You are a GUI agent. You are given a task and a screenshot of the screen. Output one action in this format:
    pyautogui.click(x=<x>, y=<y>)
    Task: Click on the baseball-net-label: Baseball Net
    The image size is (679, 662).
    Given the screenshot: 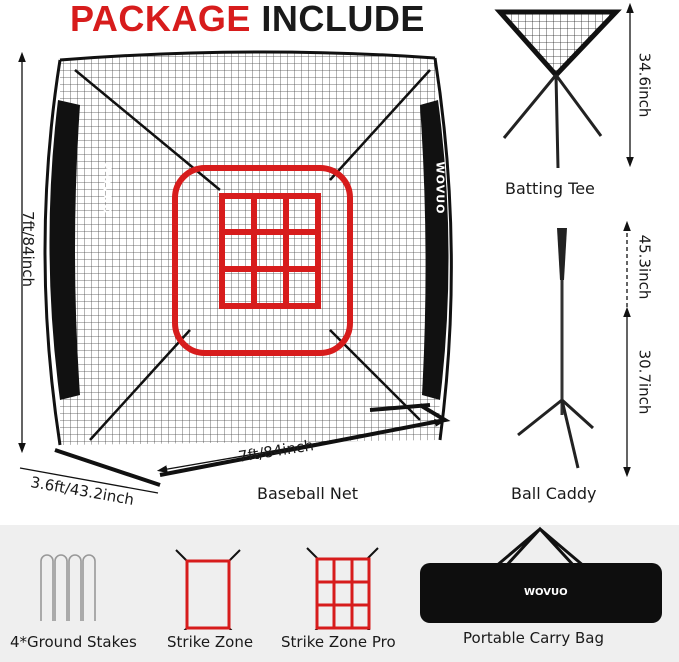 What is the action you would take?
    pyautogui.click(x=307, y=493)
    